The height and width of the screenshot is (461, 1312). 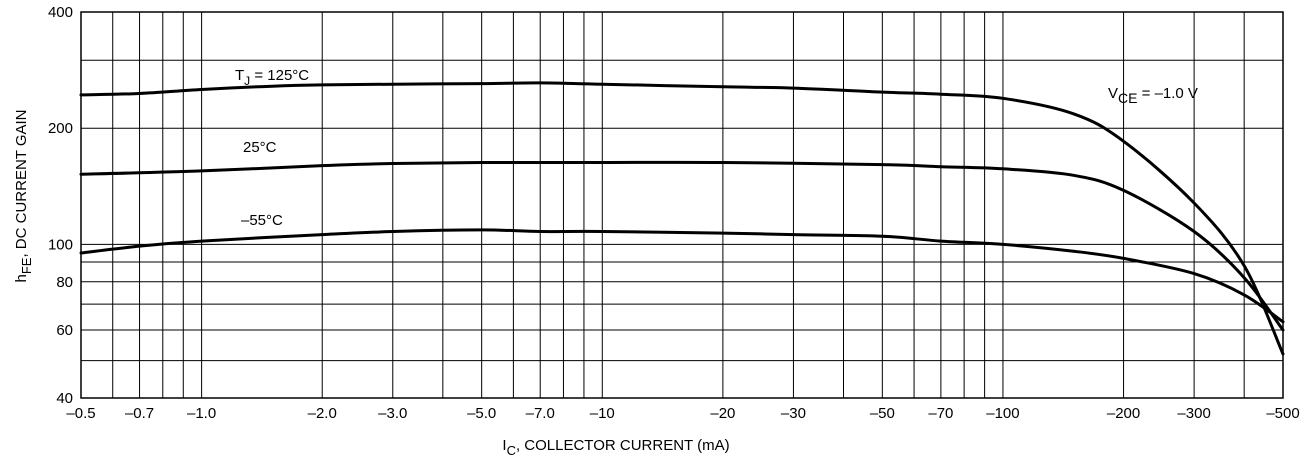 I want to click on y-tick-label: 80, so click(x=64, y=282).